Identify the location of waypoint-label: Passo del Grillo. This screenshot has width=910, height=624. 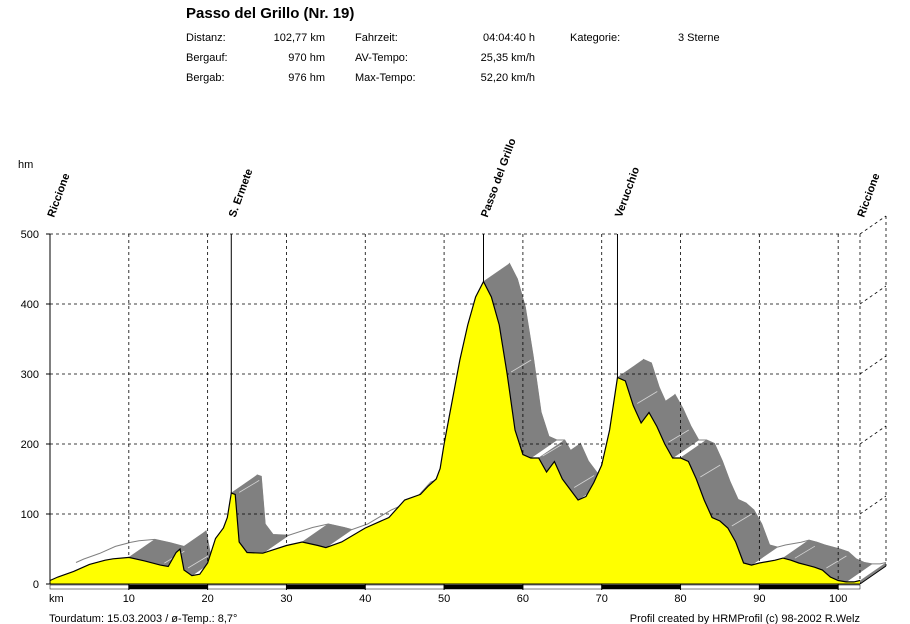
(499, 178).